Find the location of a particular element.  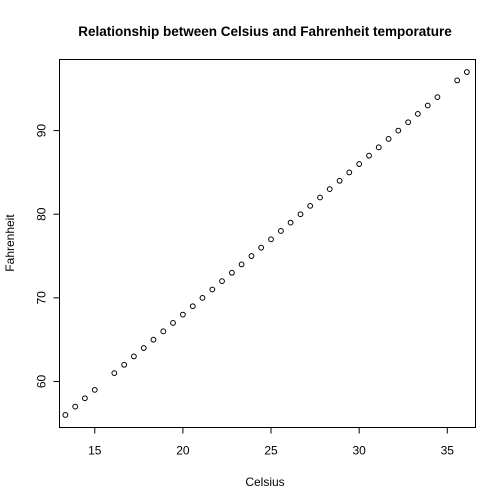

x-axis: 15 20 25 30 35 is located at coordinates (271, 443).